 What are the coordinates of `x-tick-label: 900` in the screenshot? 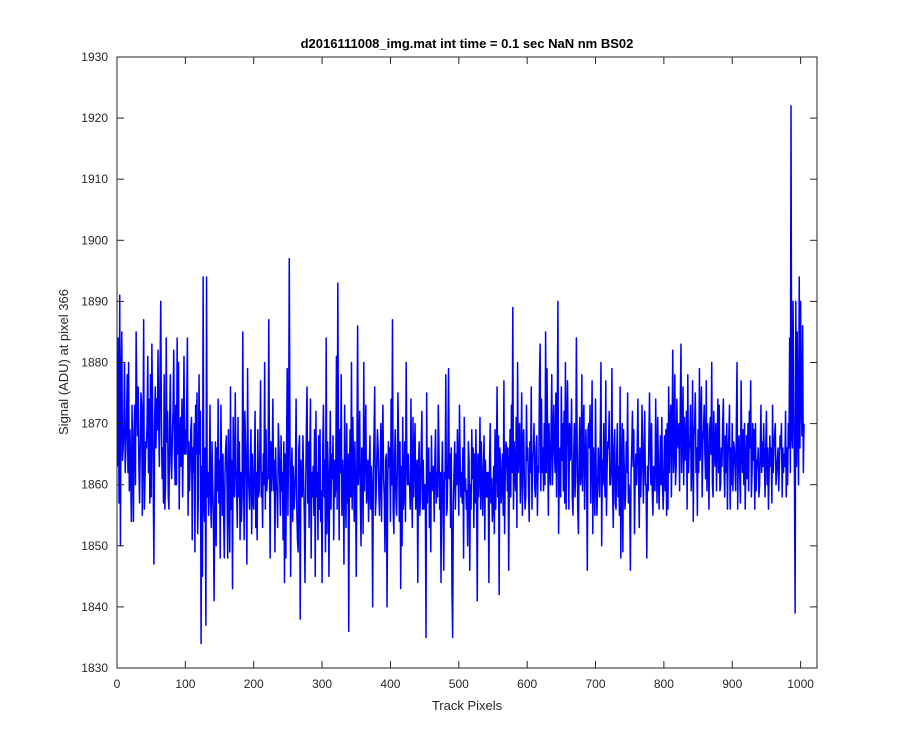 It's located at (732, 684).